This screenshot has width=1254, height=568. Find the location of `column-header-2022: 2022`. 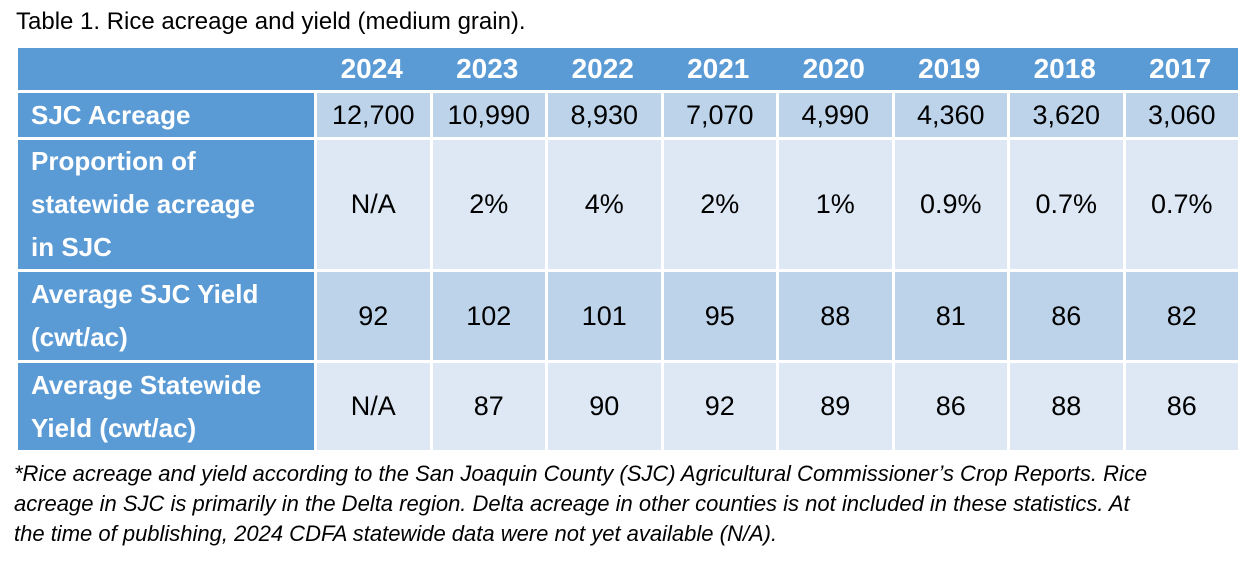

column-header-2022: 2022 is located at coordinates (603, 69).